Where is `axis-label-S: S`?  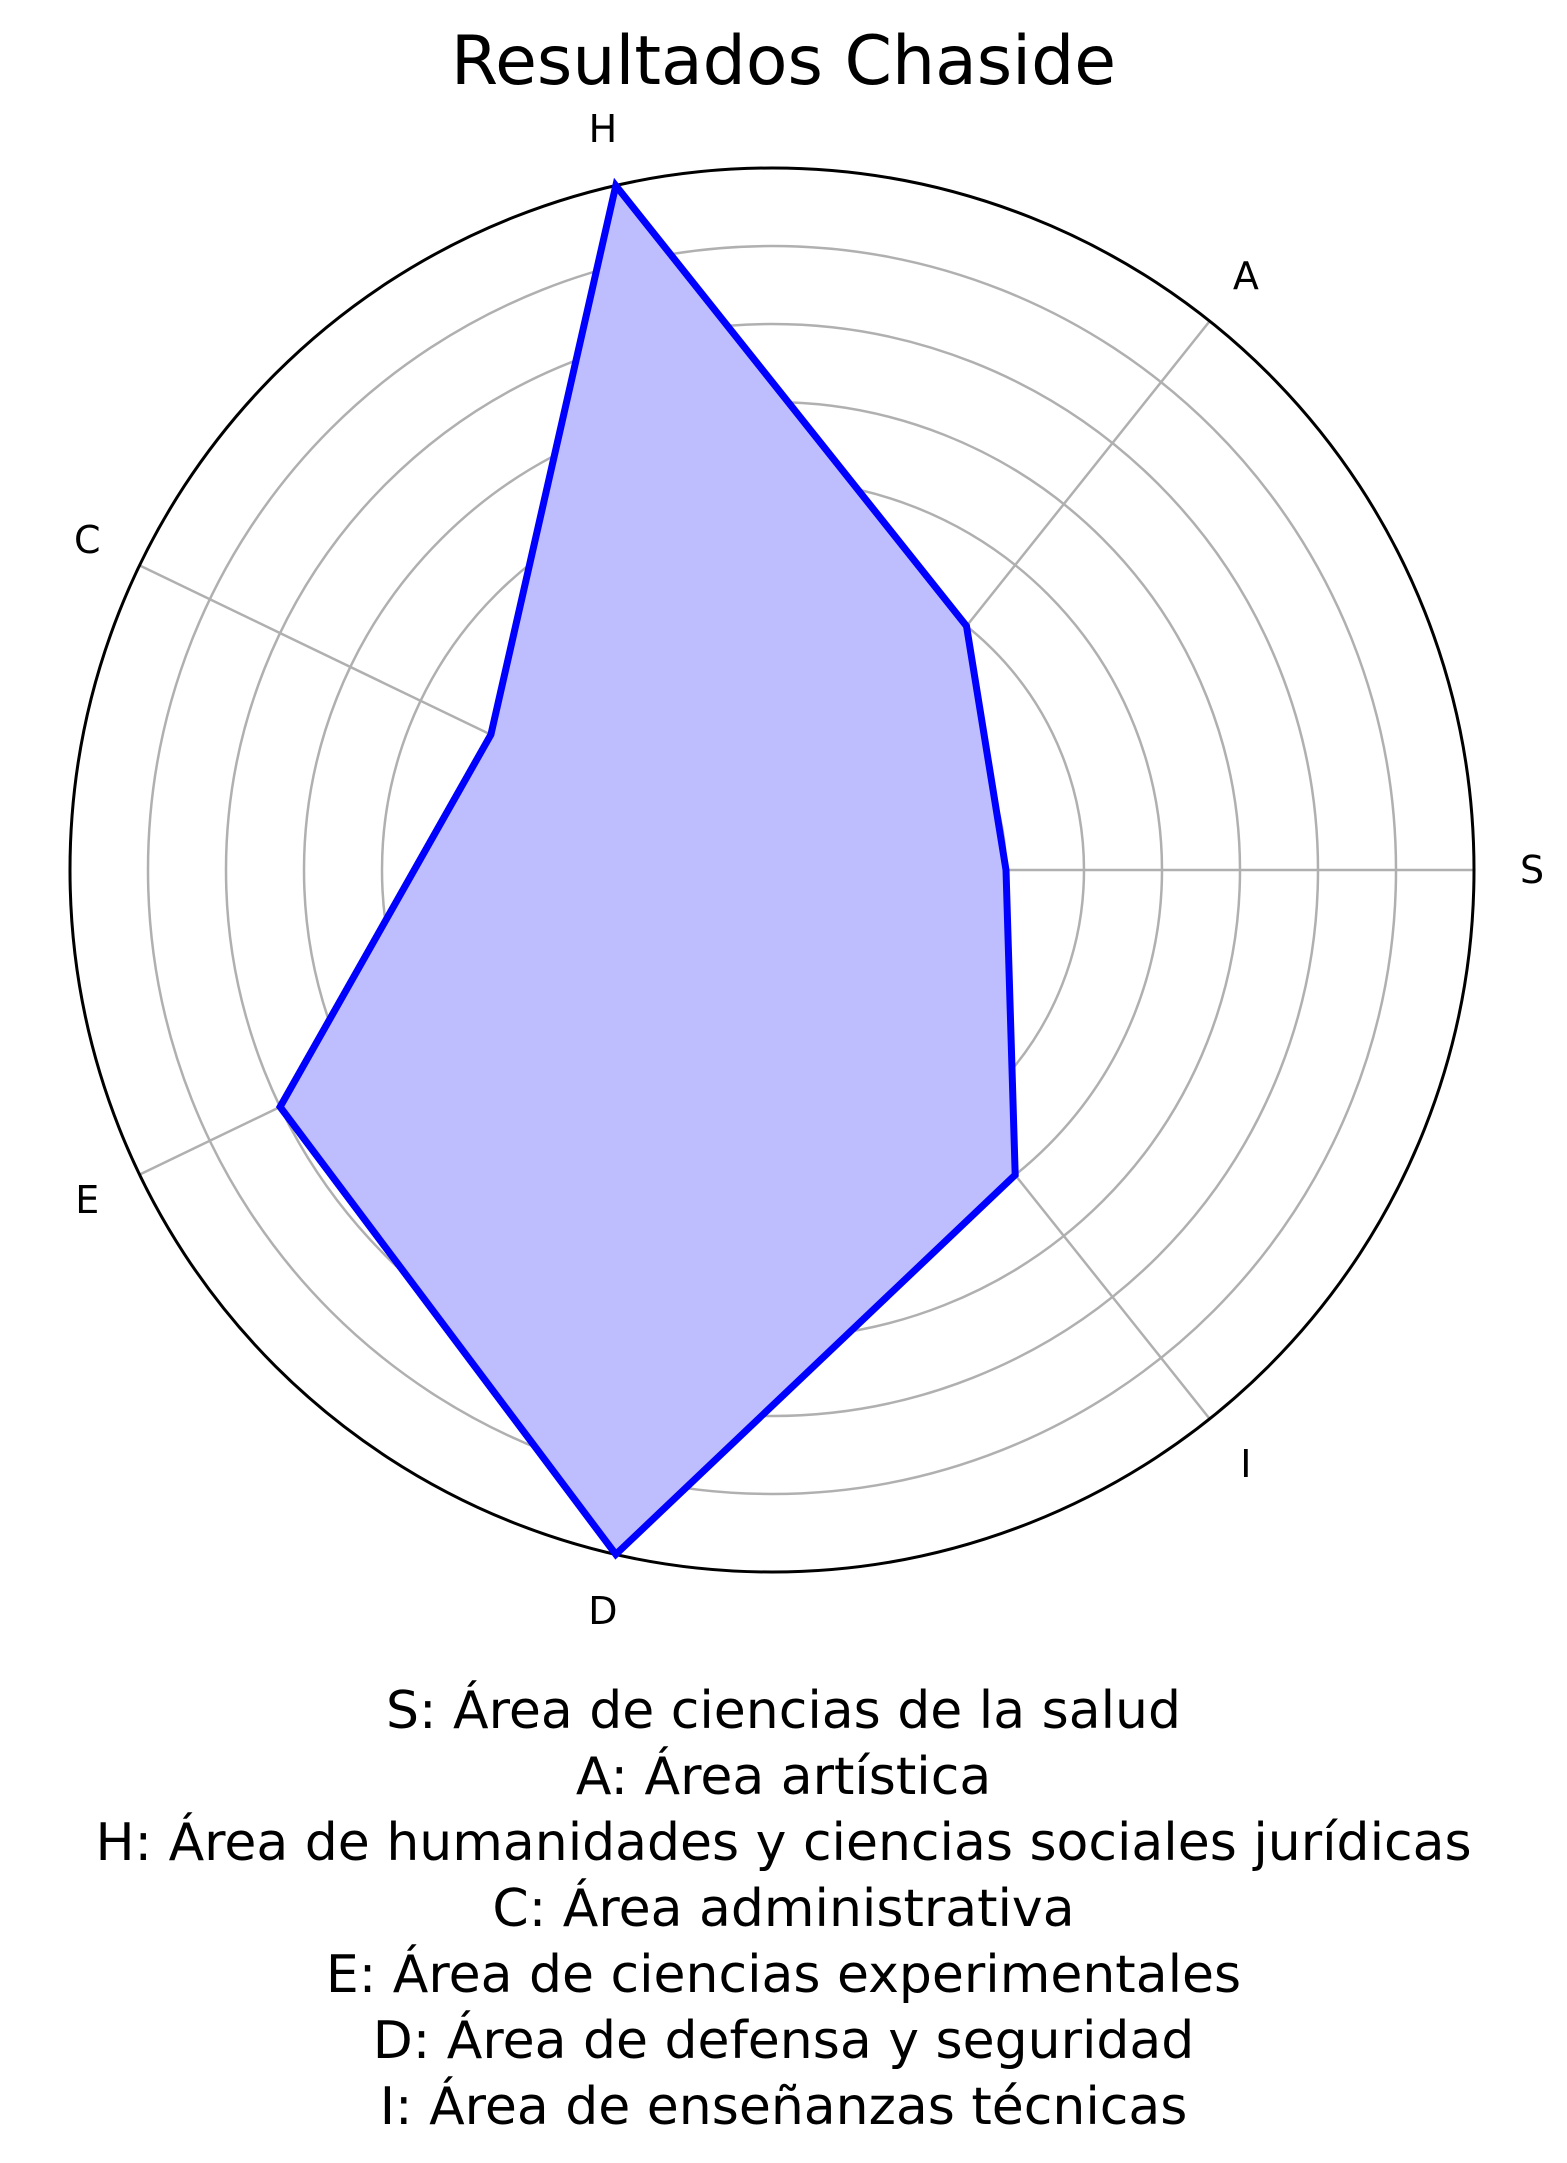
axis-label-S: S is located at coordinates (1532, 870).